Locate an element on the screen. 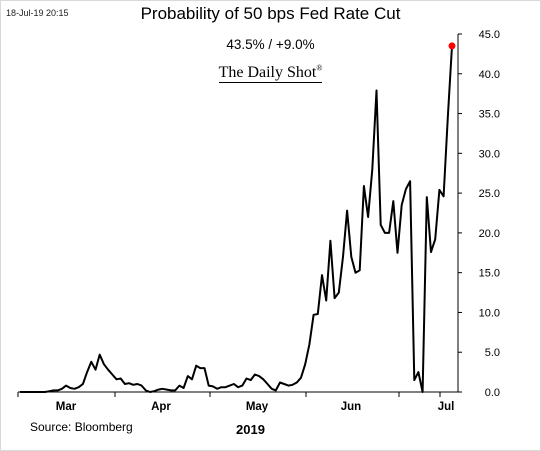 Image resolution: width=541 pixels, height=451 pixels. x-tick-label: Mar is located at coordinates (66, 407).